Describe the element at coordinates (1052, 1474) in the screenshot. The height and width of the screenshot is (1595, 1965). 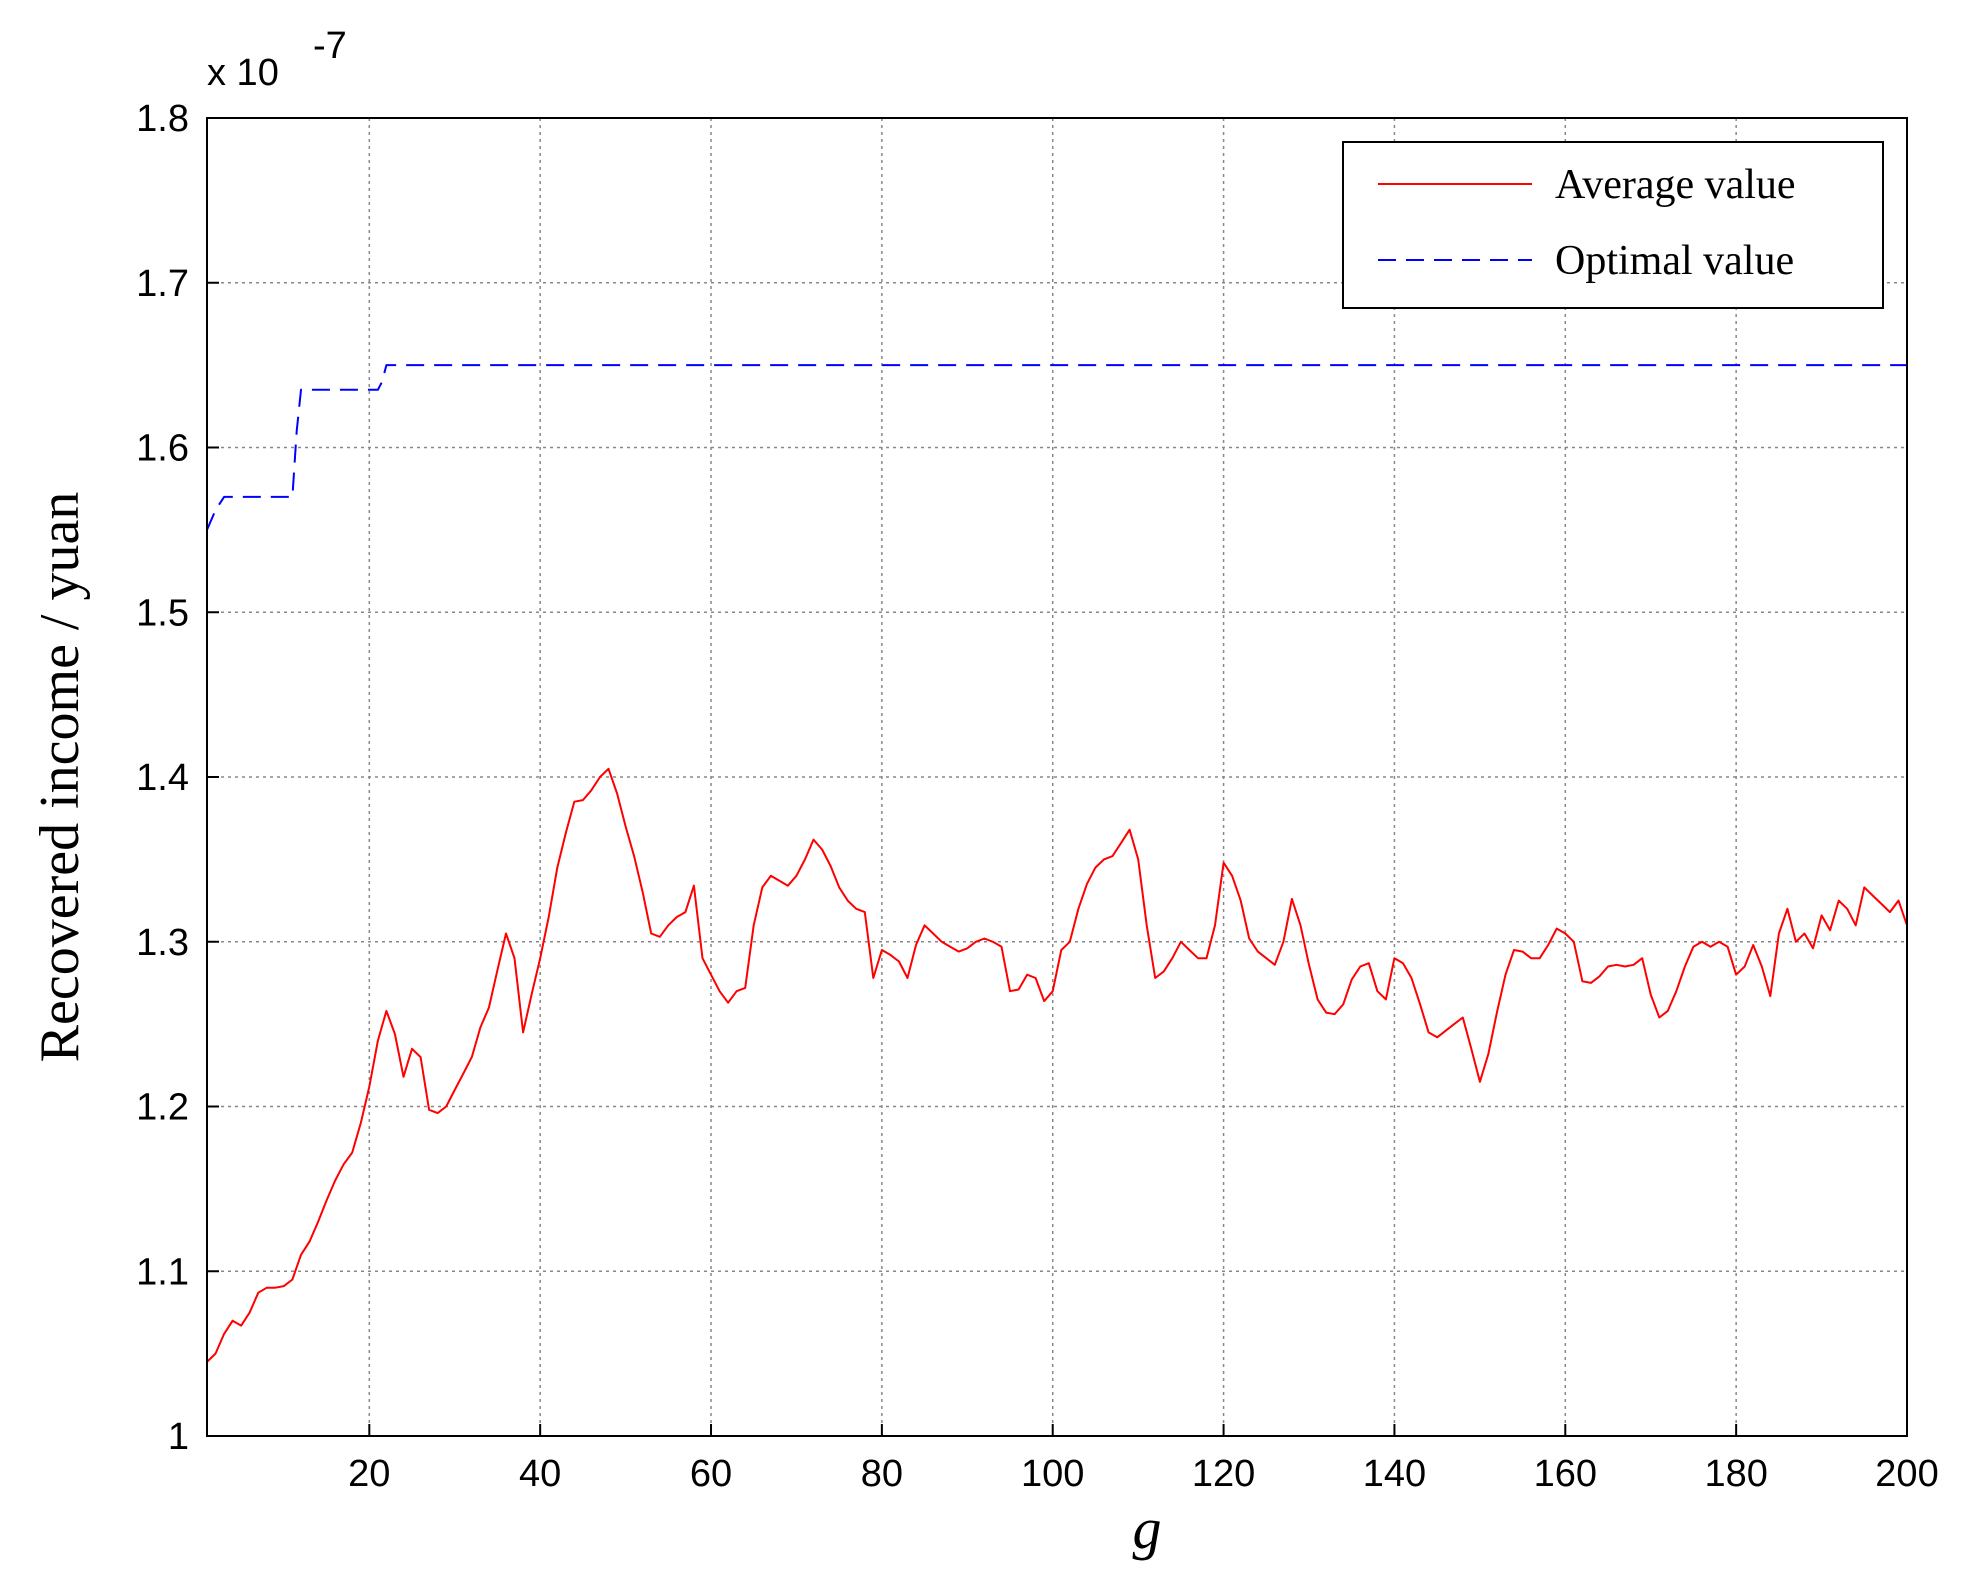
I see `x-tick-label-4: 100` at that location.